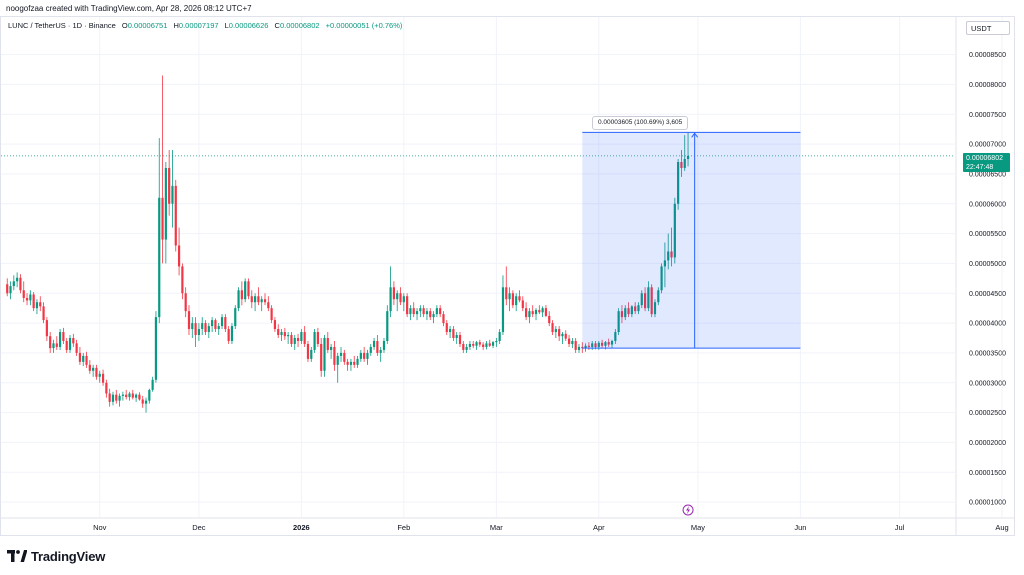 This screenshot has width=1024, height=575. What do you see at coordinates (987, 115) in the screenshot?
I see `y-tick-label: 0.00007500` at bounding box center [987, 115].